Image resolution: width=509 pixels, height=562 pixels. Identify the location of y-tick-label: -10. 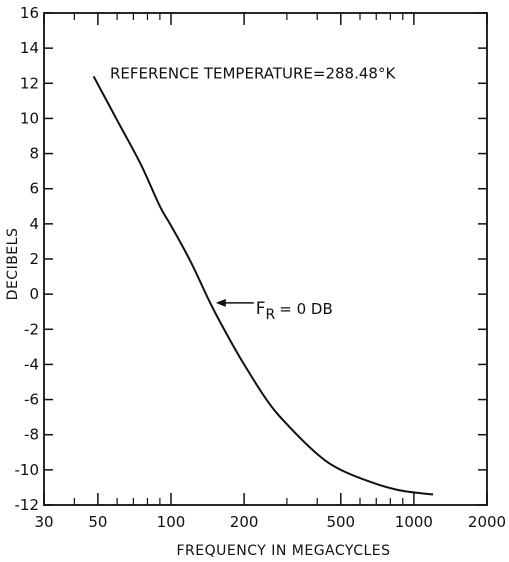
(27, 470).